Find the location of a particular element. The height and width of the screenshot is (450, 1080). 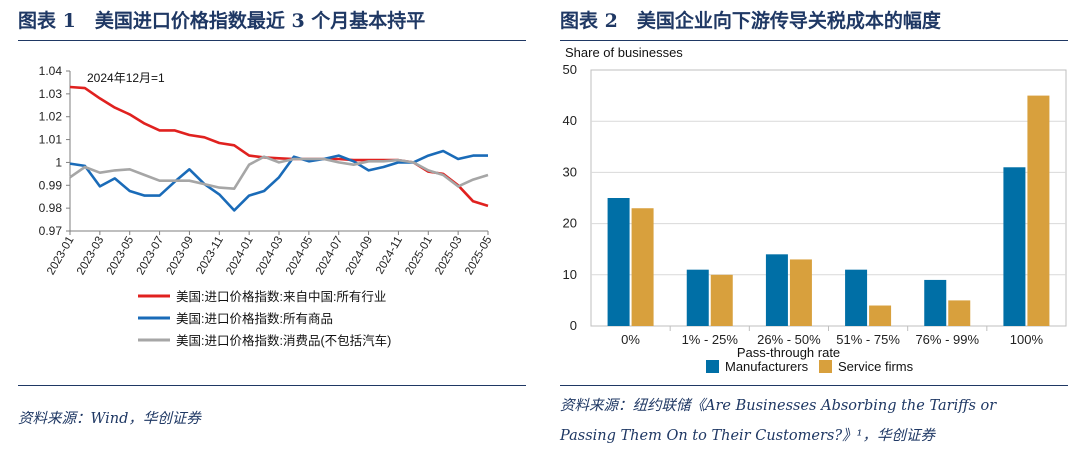

figure2-title-rule is located at coordinates (814, 40).